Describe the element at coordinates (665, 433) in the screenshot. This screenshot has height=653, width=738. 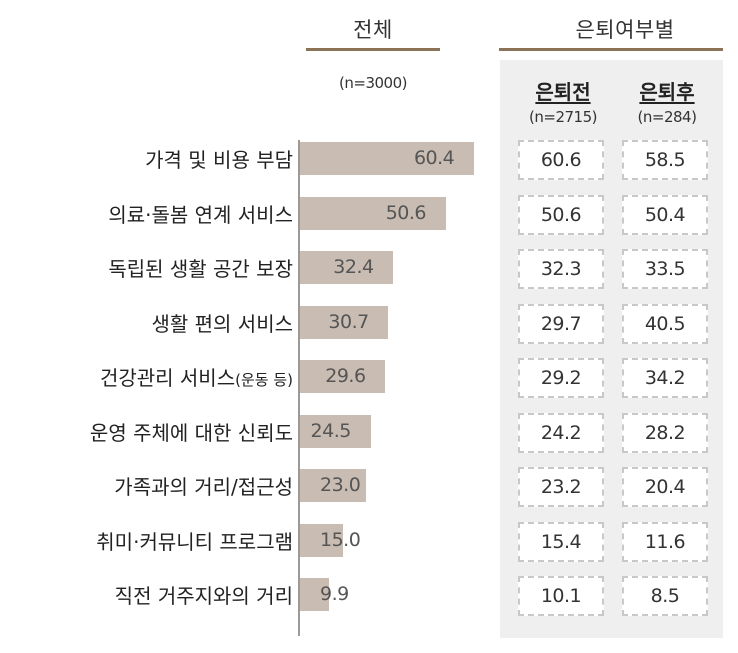
I see `after-retirement-value: 28.2` at that location.